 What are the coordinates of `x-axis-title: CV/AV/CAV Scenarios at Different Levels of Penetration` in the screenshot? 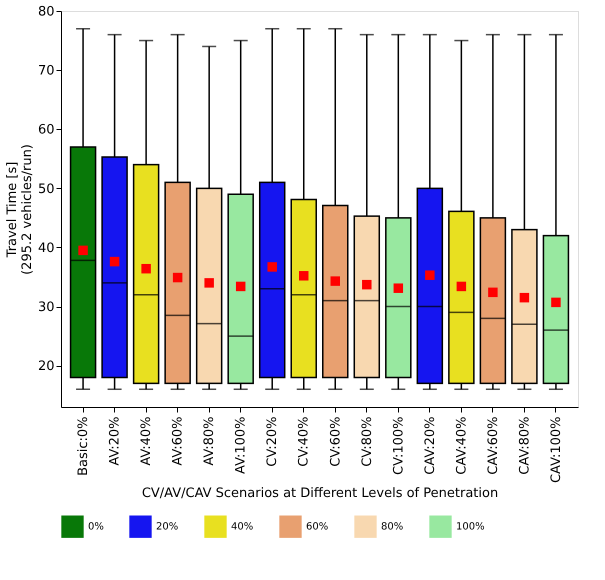 It's located at (320, 494).